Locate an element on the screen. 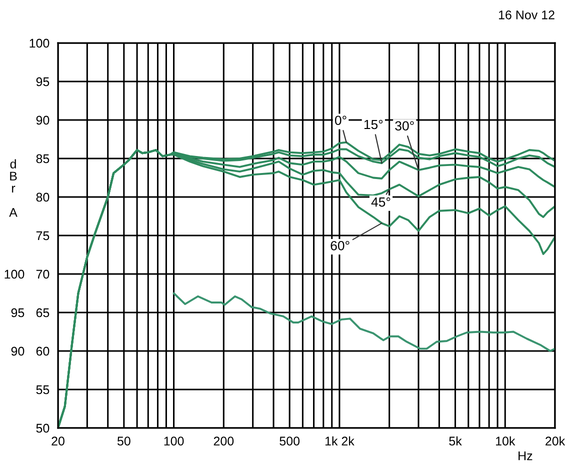 This screenshot has height=465, width=568. y2-tick-label: 95 is located at coordinates (17, 313).